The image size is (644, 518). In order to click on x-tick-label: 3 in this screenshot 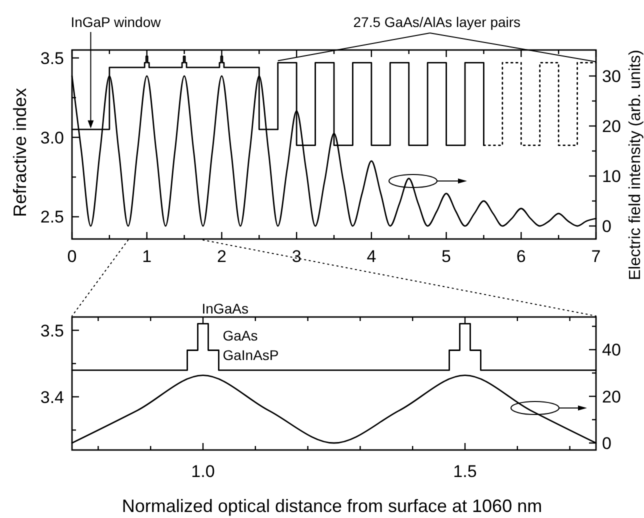, I will do `click(297, 256)`.